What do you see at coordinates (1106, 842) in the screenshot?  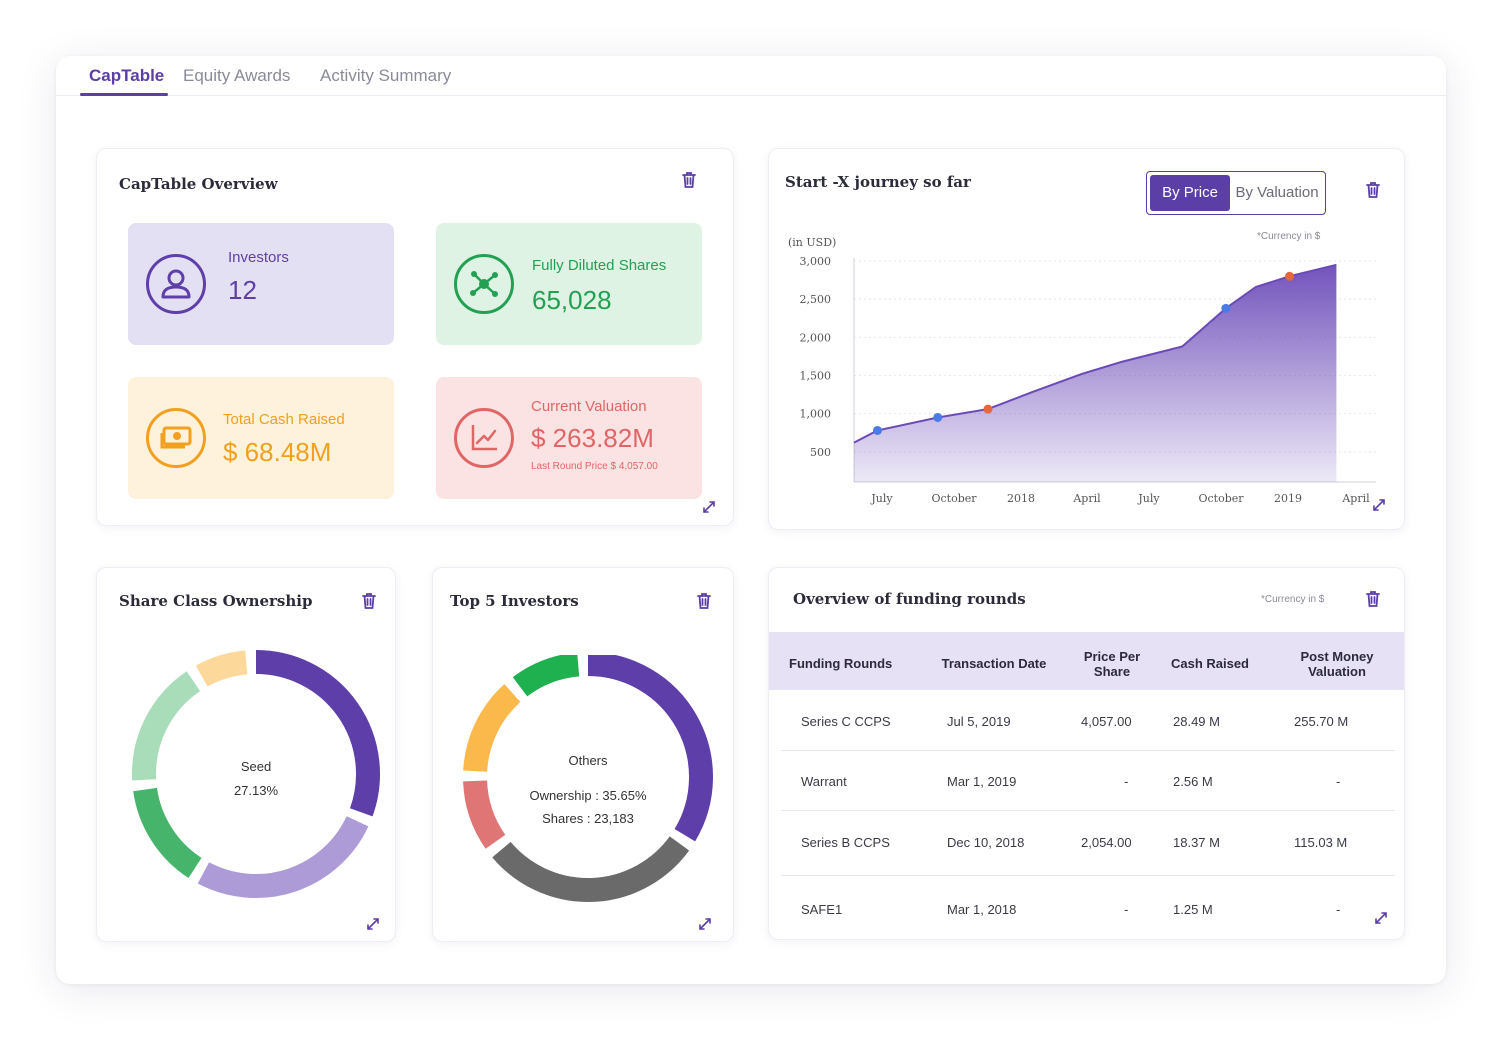 I see `cell-price: 2,054.00` at bounding box center [1106, 842].